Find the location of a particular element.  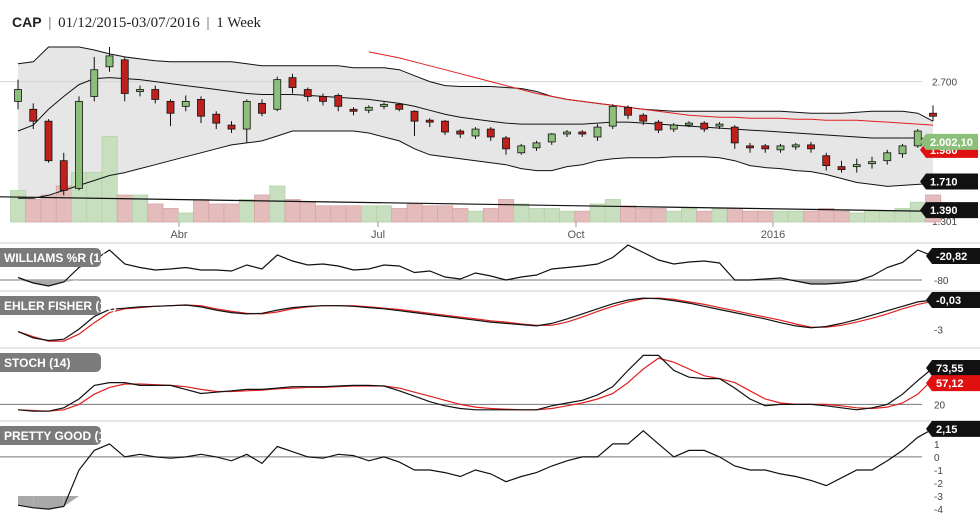

last-price-badge: 2.002,10 is located at coordinates (951, 143).